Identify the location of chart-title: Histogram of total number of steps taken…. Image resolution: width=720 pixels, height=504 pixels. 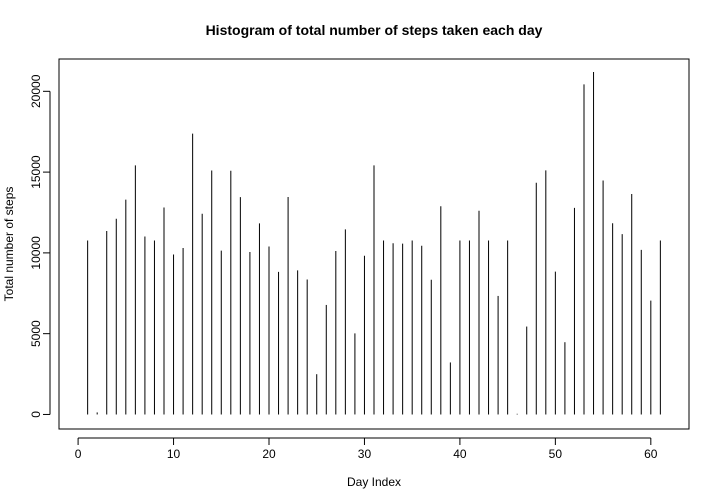
(374, 30).